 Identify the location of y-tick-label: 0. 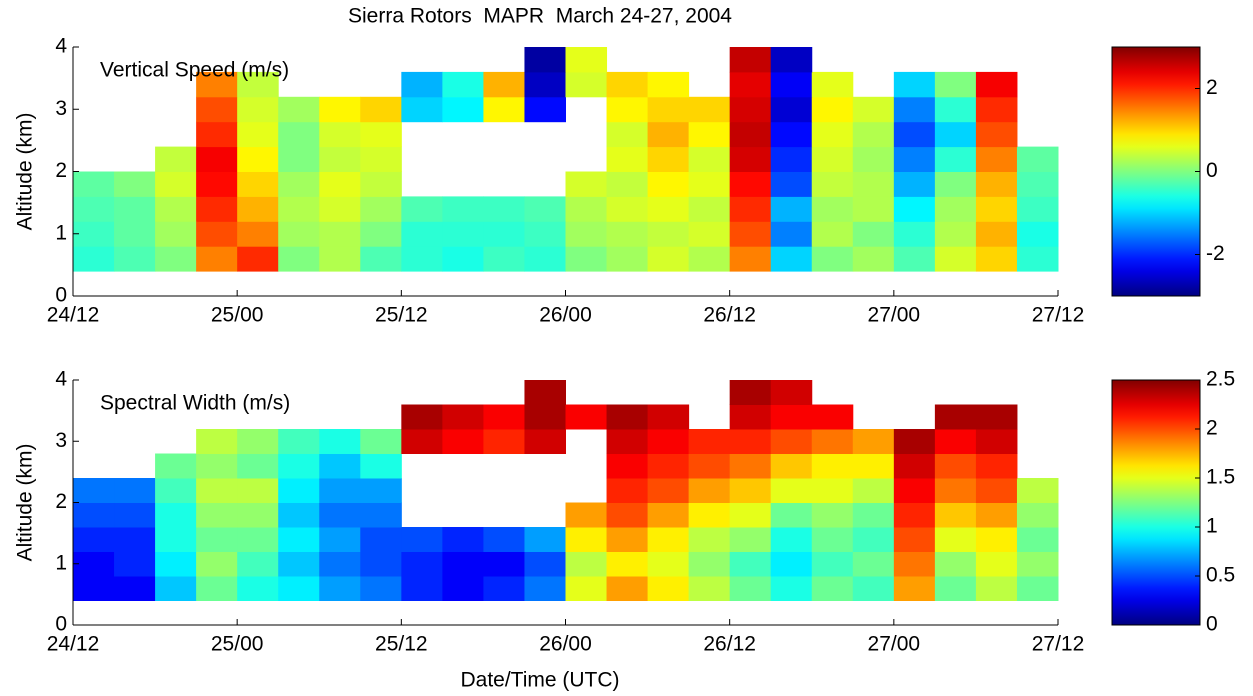
(61, 295).